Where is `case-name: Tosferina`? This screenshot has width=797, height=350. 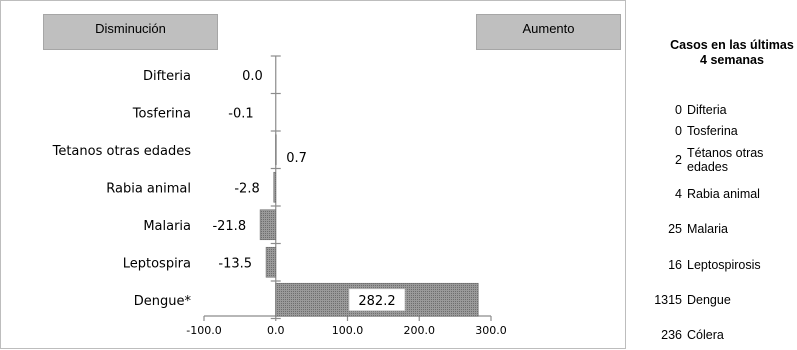
case-name: Tosferina is located at coordinates (712, 131).